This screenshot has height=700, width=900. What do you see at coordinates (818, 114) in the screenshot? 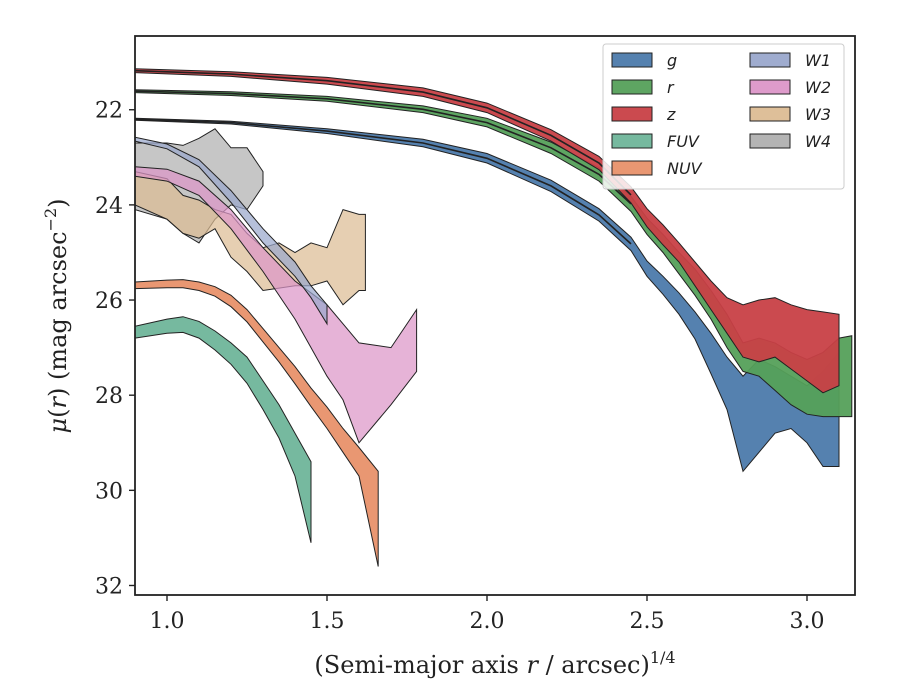
I see `legend-label-w3: W3` at bounding box center [818, 114].